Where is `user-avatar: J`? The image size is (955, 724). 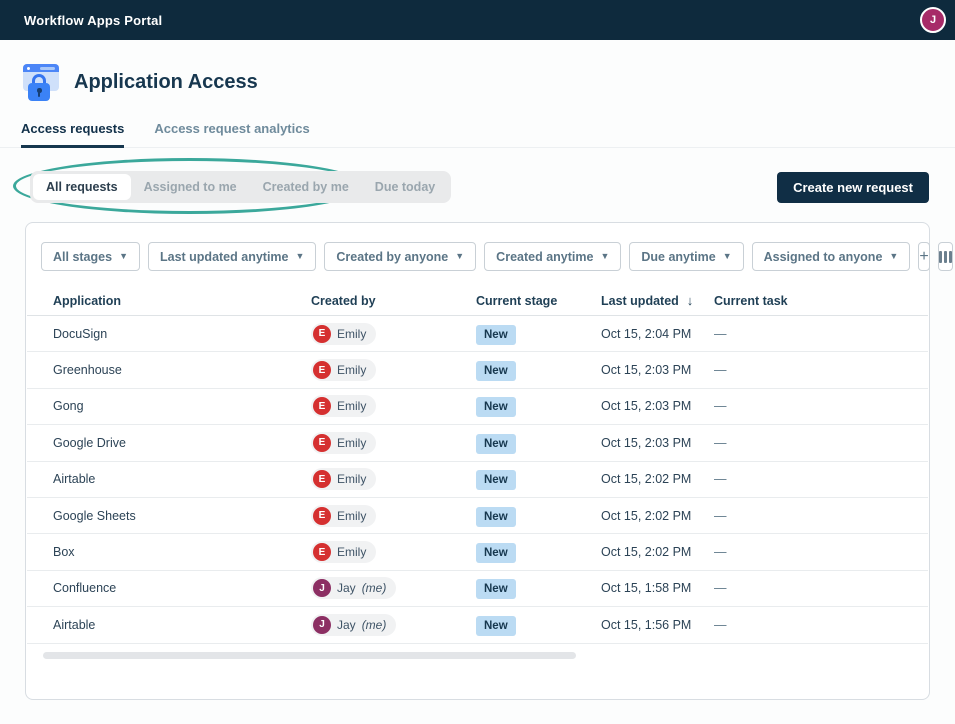 user-avatar: J is located at coordinates (933, 20).